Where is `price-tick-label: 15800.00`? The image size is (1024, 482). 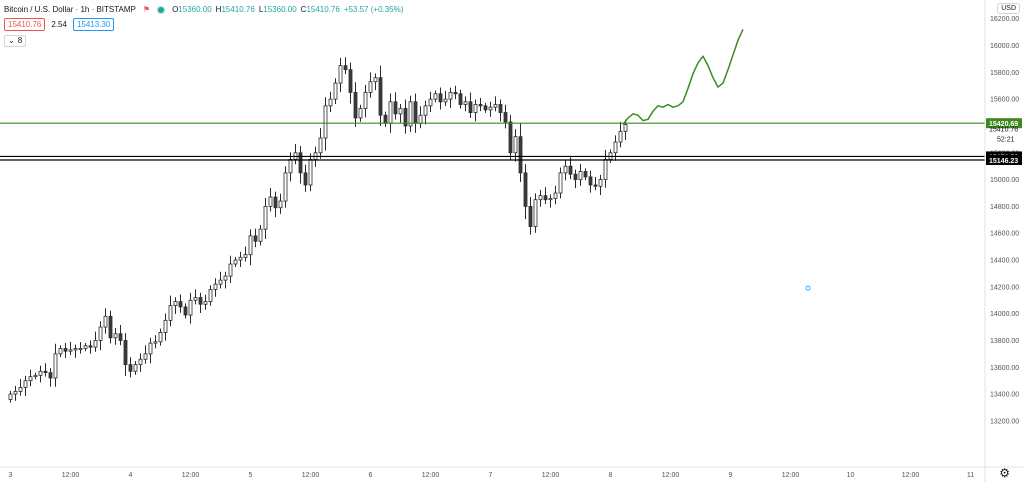
price-tick-label: 15800.00 is located at coordinates (1004, 73).